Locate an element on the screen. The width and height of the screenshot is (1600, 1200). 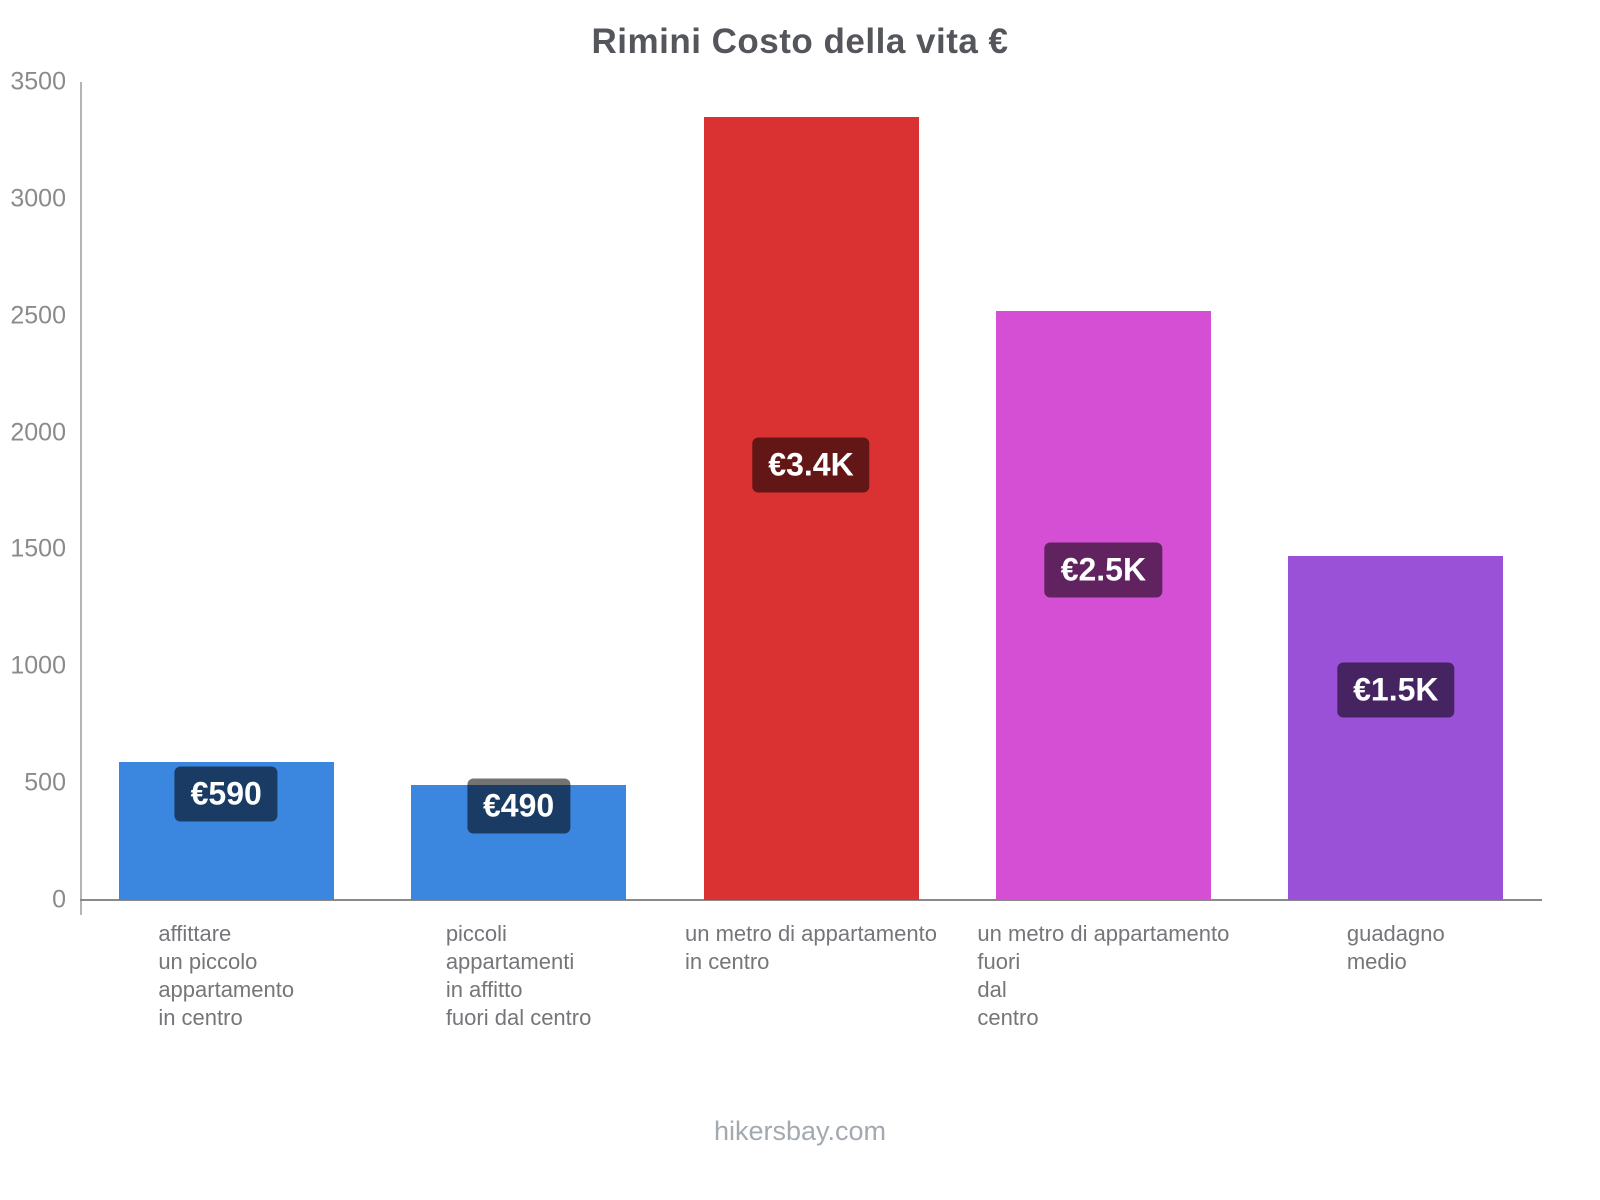
x-axis-category-label-text: affittare un piccolo appartamento in centro is located at coordinates (226, 975).